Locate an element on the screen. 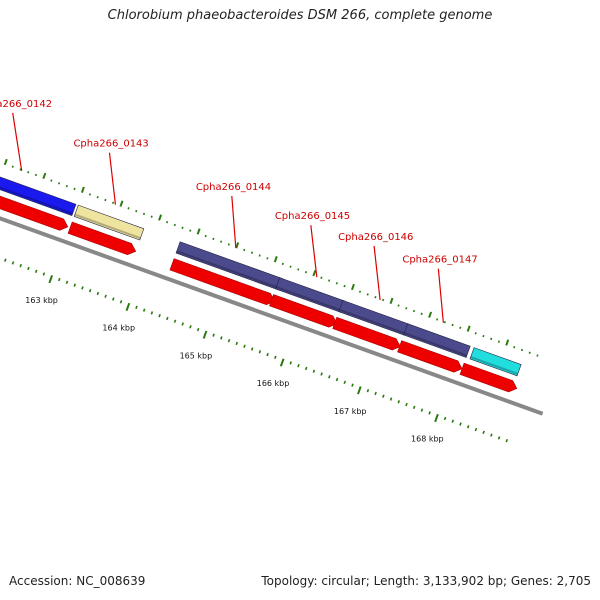 The image size is (600, 600). gene-label: Cpha266_0147 is located at coordinates (439, 260).